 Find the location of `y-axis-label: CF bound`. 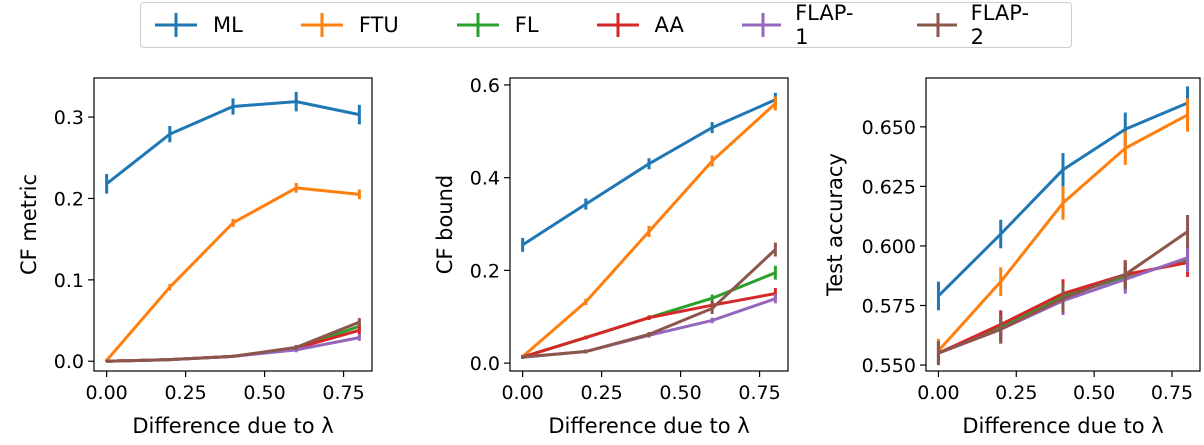

y-axis-label: CF bound is located at coordinates (445, 225).